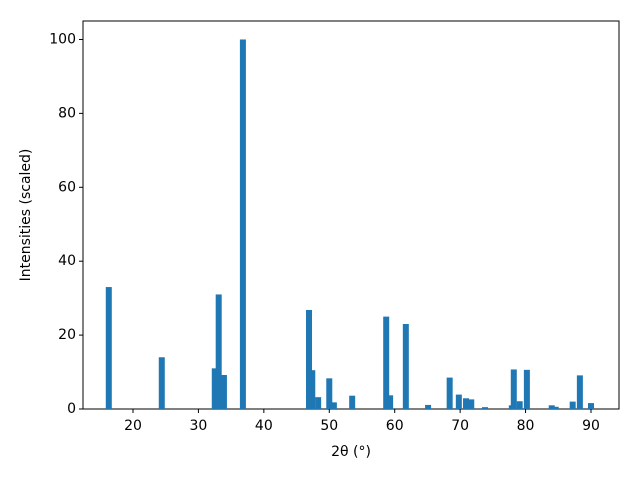  What do you see at coordinates (395, 426) in the screenshot?
I see `x-tick-label: 60` at bounding box center [395, 426].